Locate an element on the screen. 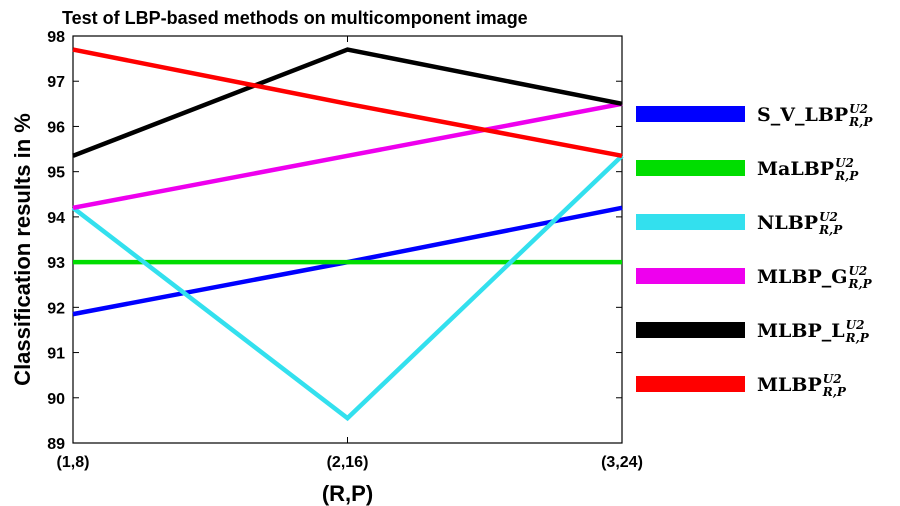 The height and width of the screenshot is (506, 900). series-line-mlbp is located at coordinates (347, 103).